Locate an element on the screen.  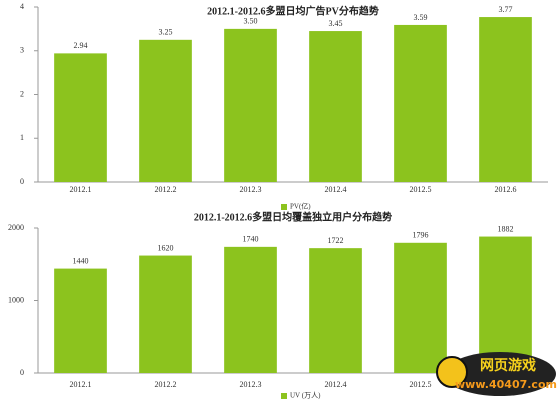
legend-label: UV (万人) is located at coordinates (305, 396).